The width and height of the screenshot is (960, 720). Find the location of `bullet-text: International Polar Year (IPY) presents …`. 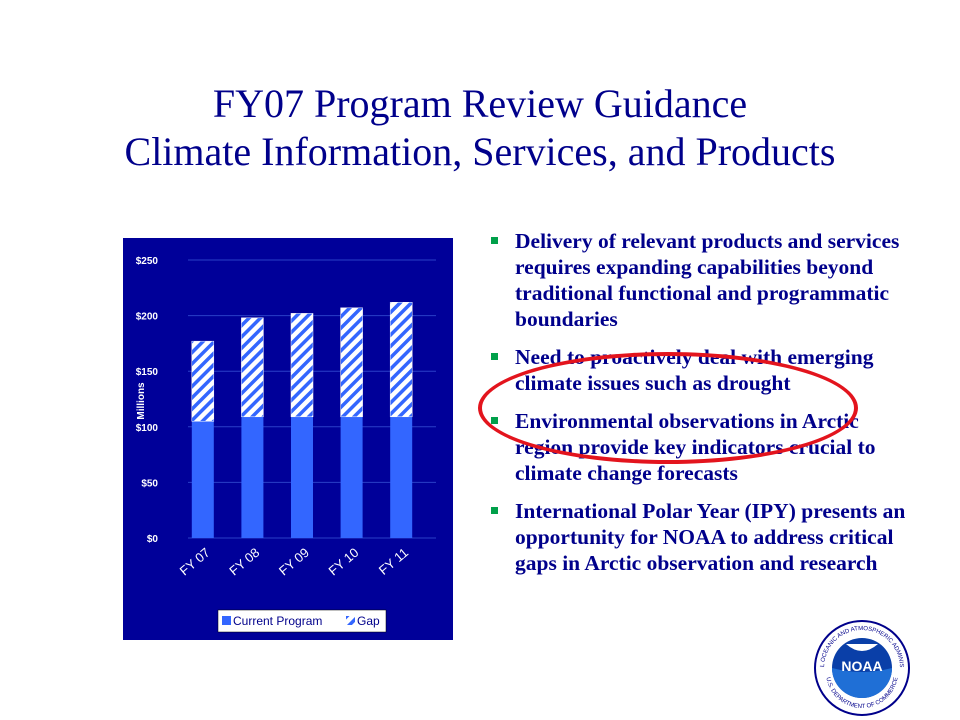

bullet-text: International Polar Year (IPY) presents … is located at coordinates (710, 537).